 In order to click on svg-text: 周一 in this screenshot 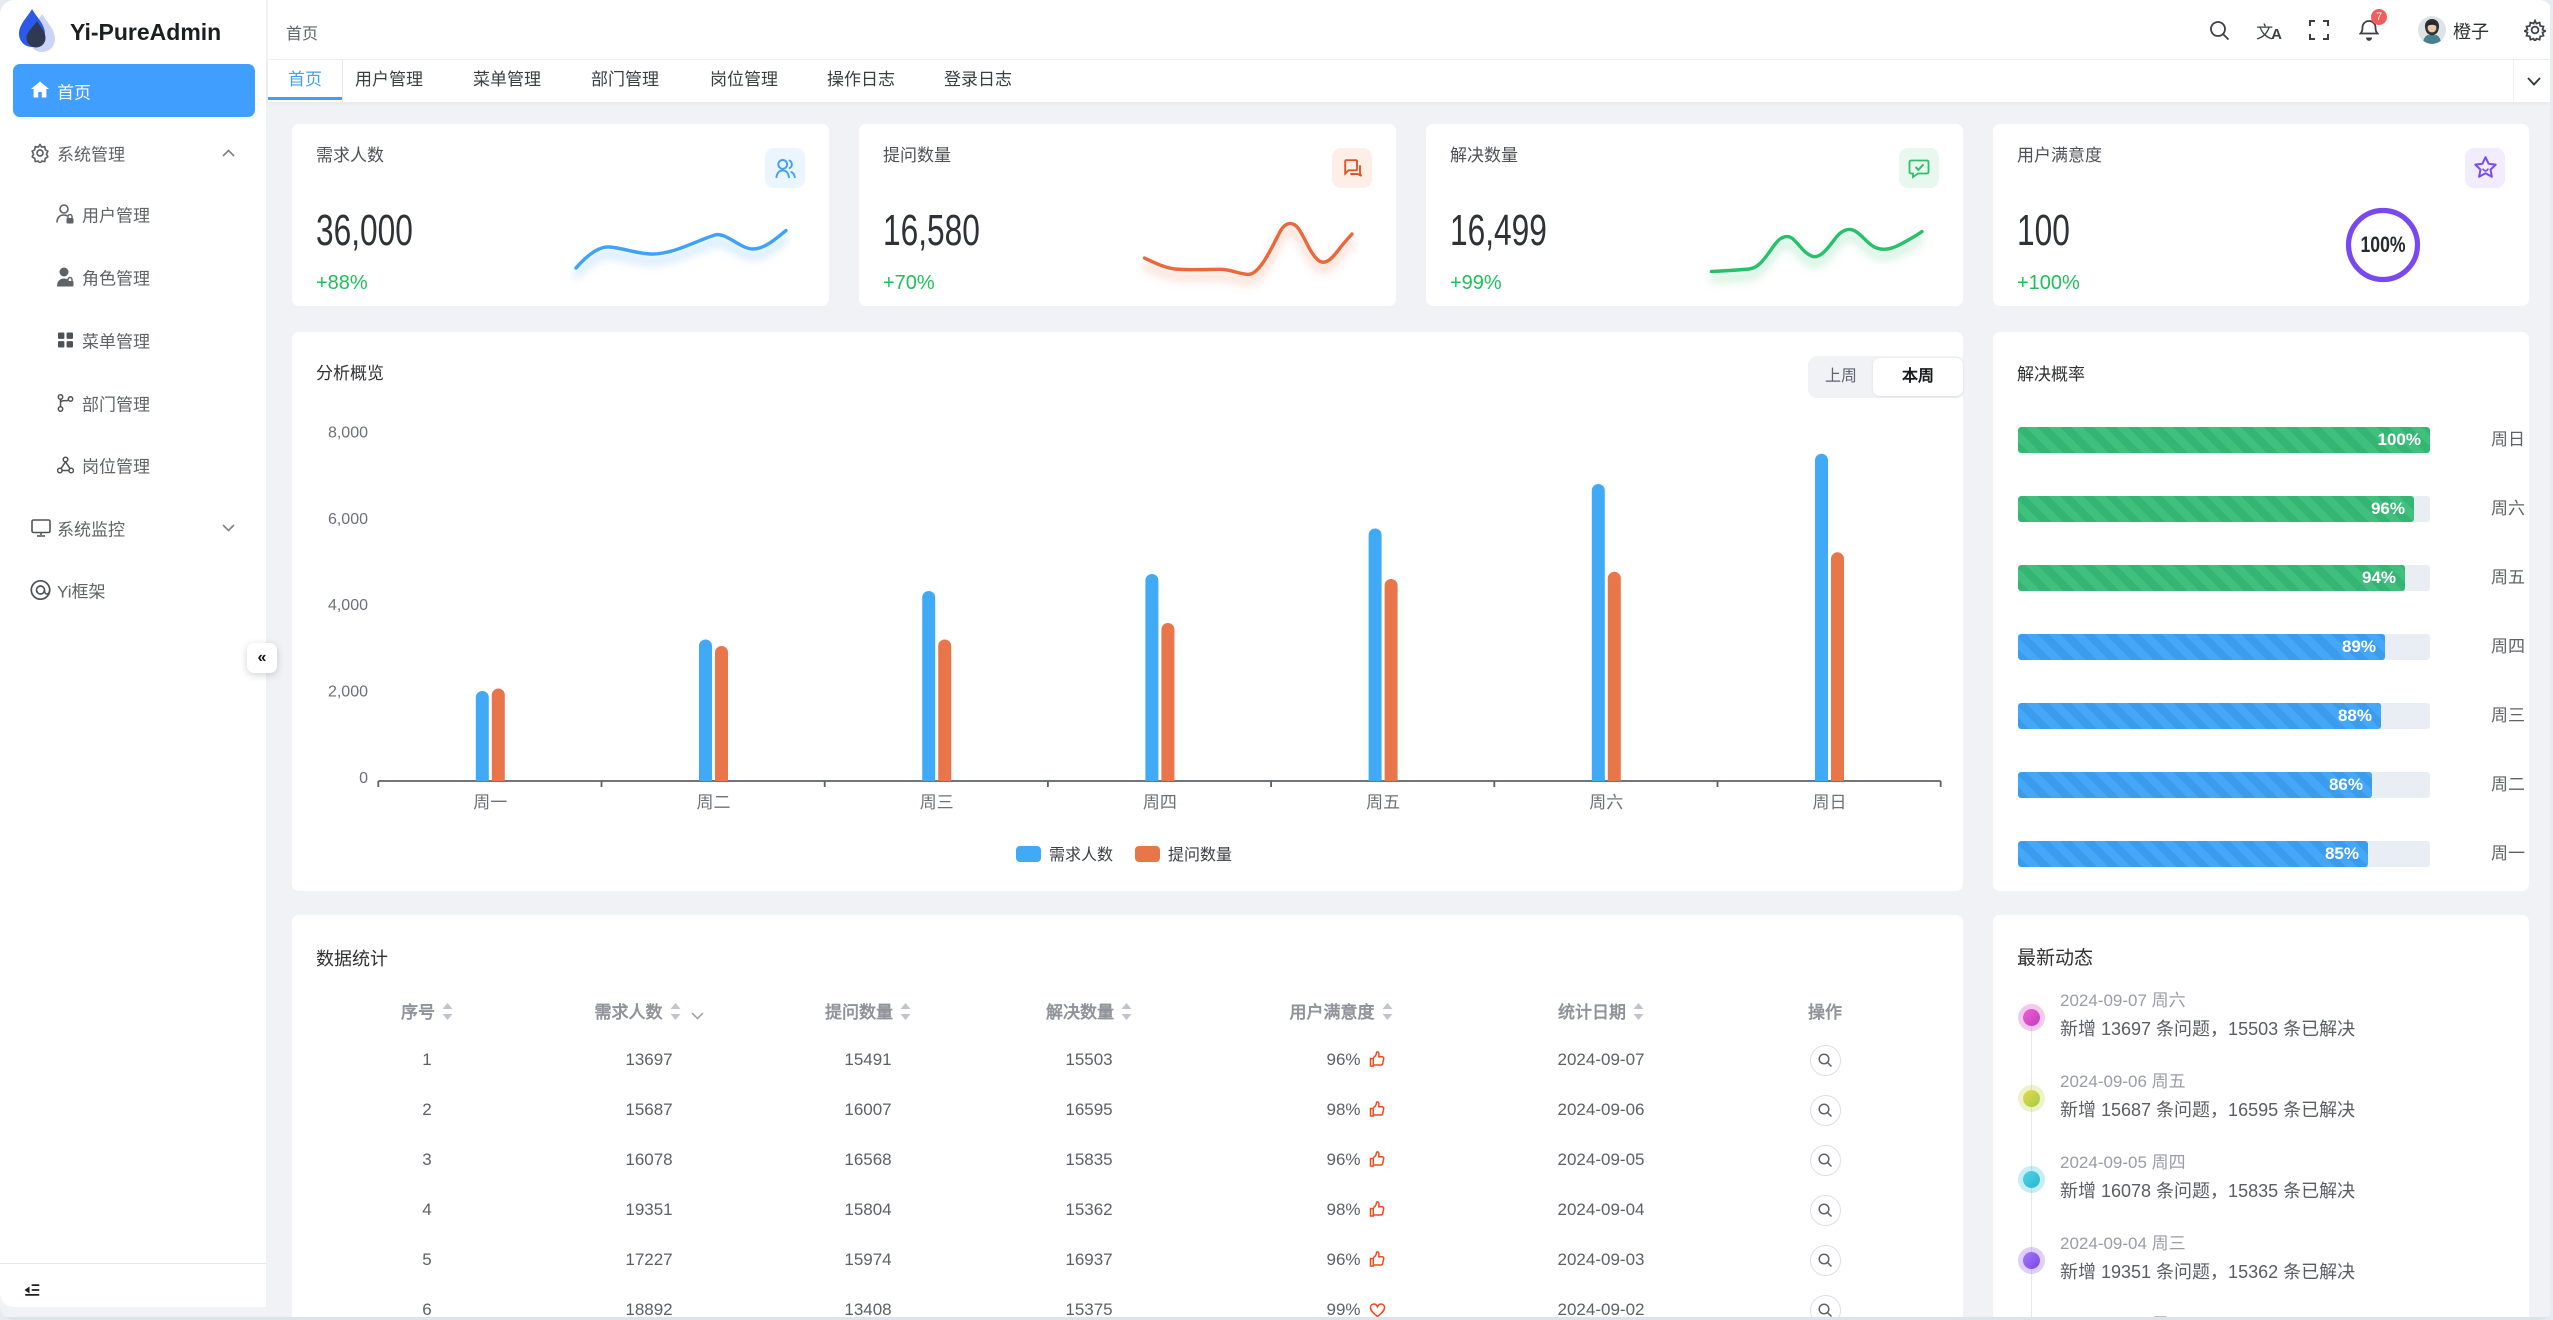, I will do `click(490, 802)`.